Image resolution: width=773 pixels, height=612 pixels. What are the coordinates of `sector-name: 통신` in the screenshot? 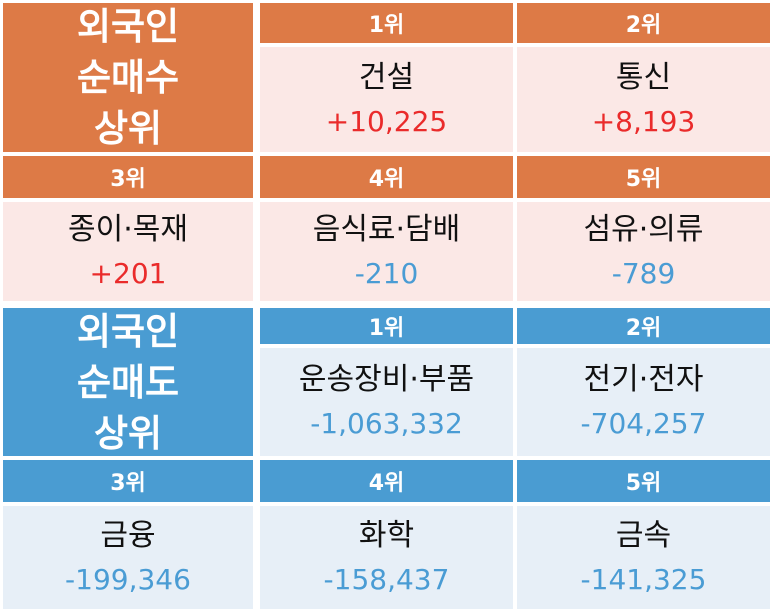 It's located at (643, 77).